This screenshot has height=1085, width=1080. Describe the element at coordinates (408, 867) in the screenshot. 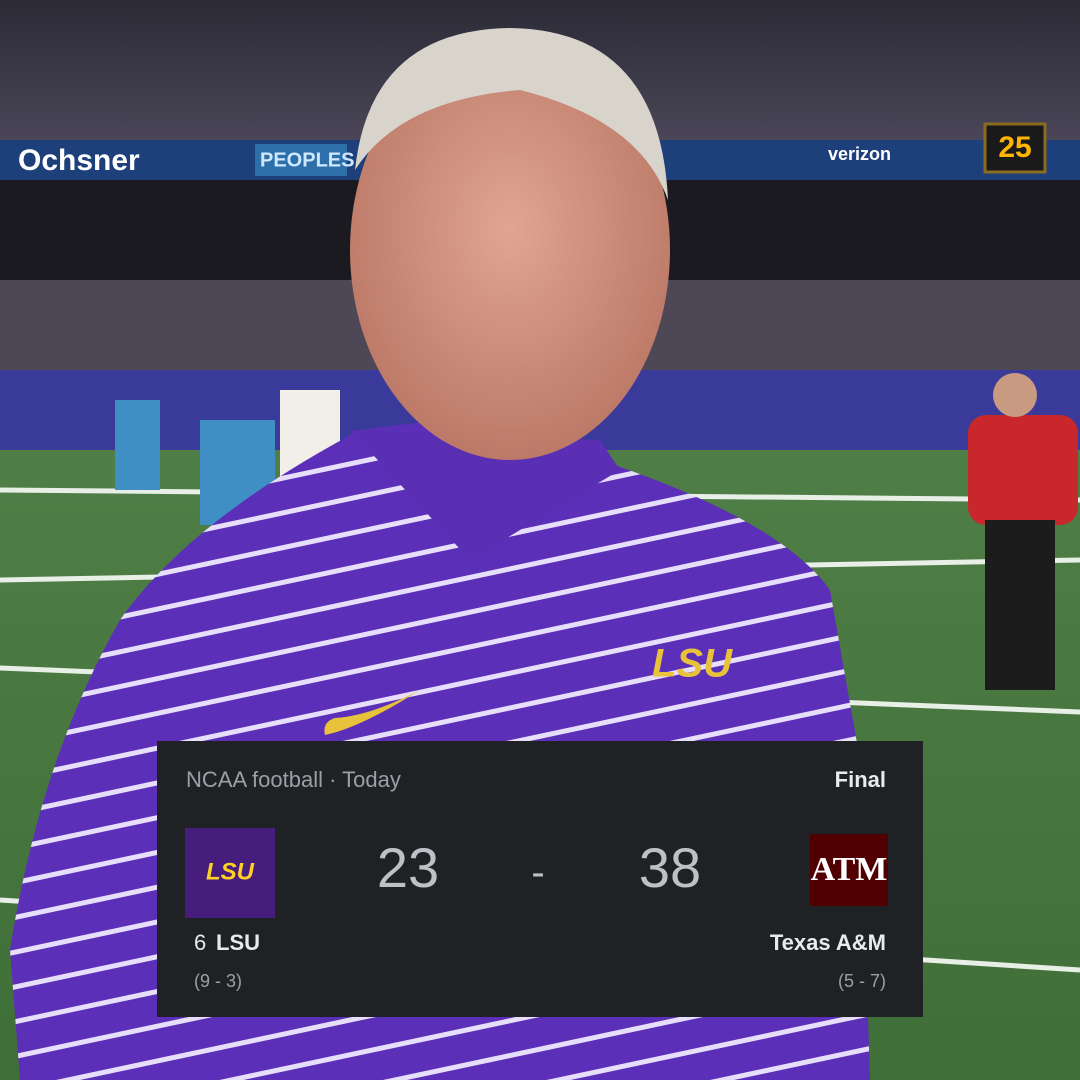

I see `home-score: 23` at that location.